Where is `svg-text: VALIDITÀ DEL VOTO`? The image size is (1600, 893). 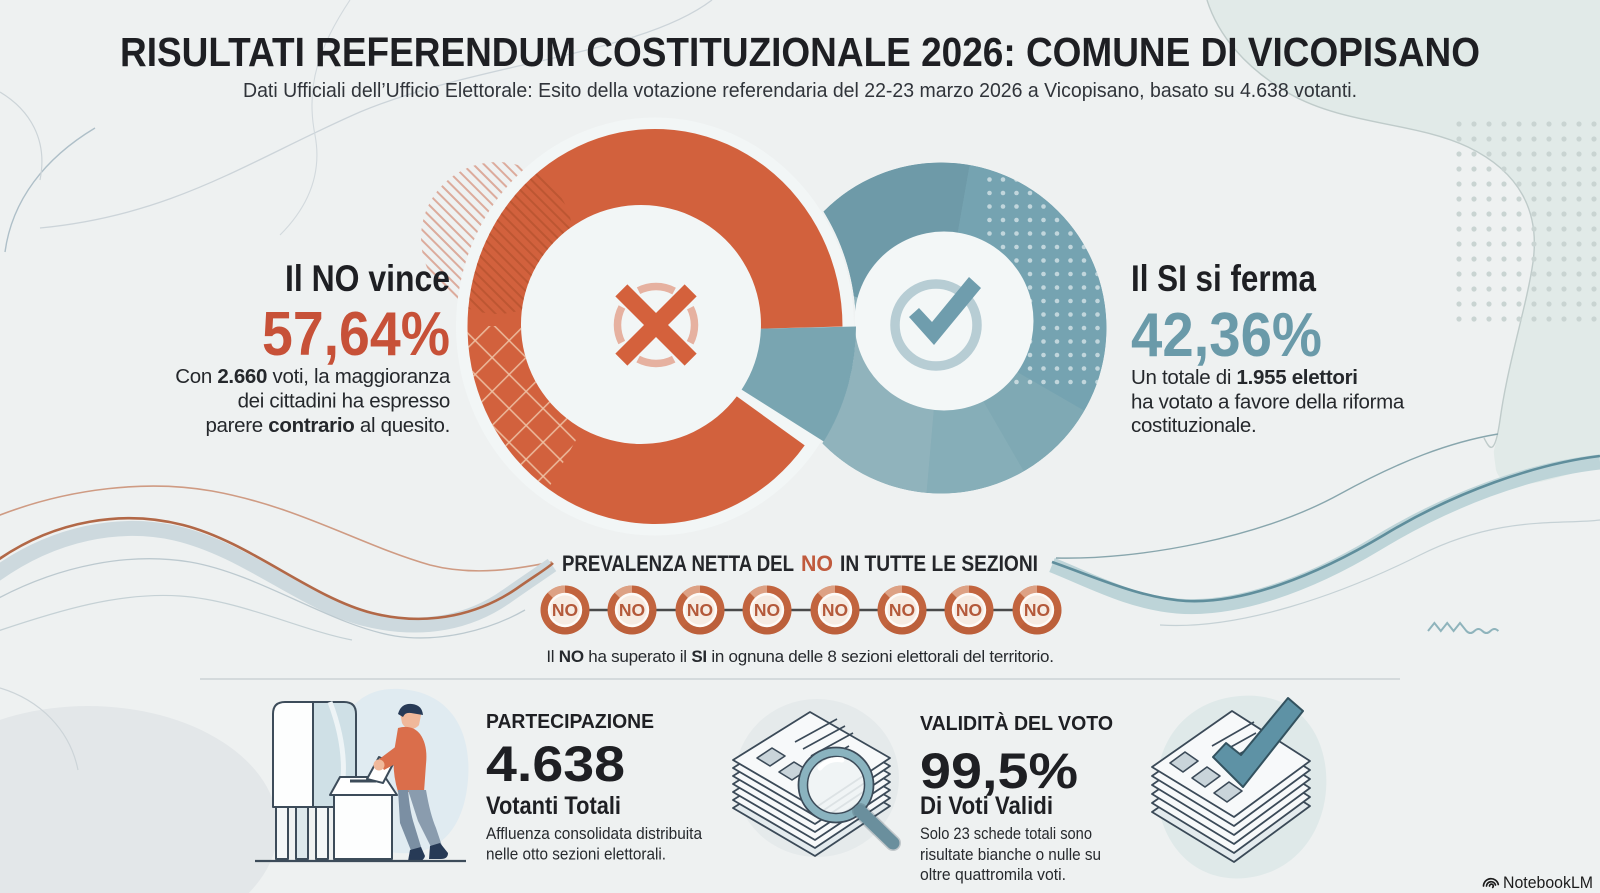 svg-text: VALIDITÀ DEL VOTO is located at coordinates (1016, 723).